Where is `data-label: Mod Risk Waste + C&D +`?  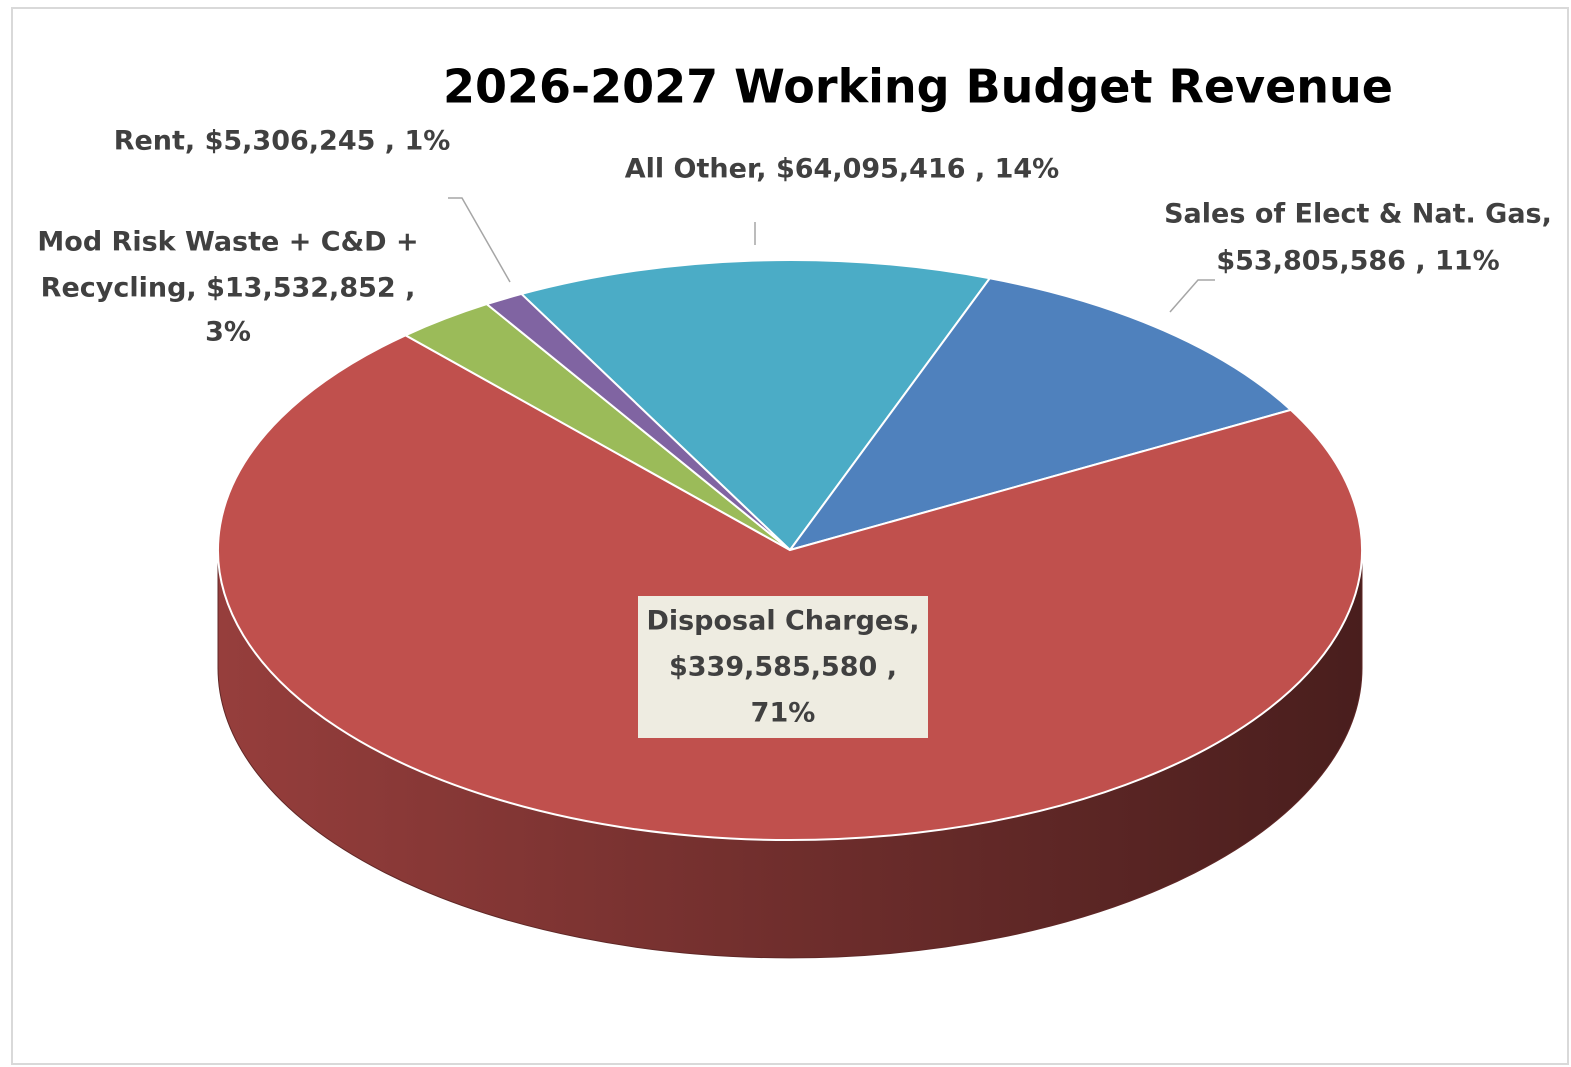 data-label: Mod Risk Waste + C&D + is located at coordinates (227, 242).